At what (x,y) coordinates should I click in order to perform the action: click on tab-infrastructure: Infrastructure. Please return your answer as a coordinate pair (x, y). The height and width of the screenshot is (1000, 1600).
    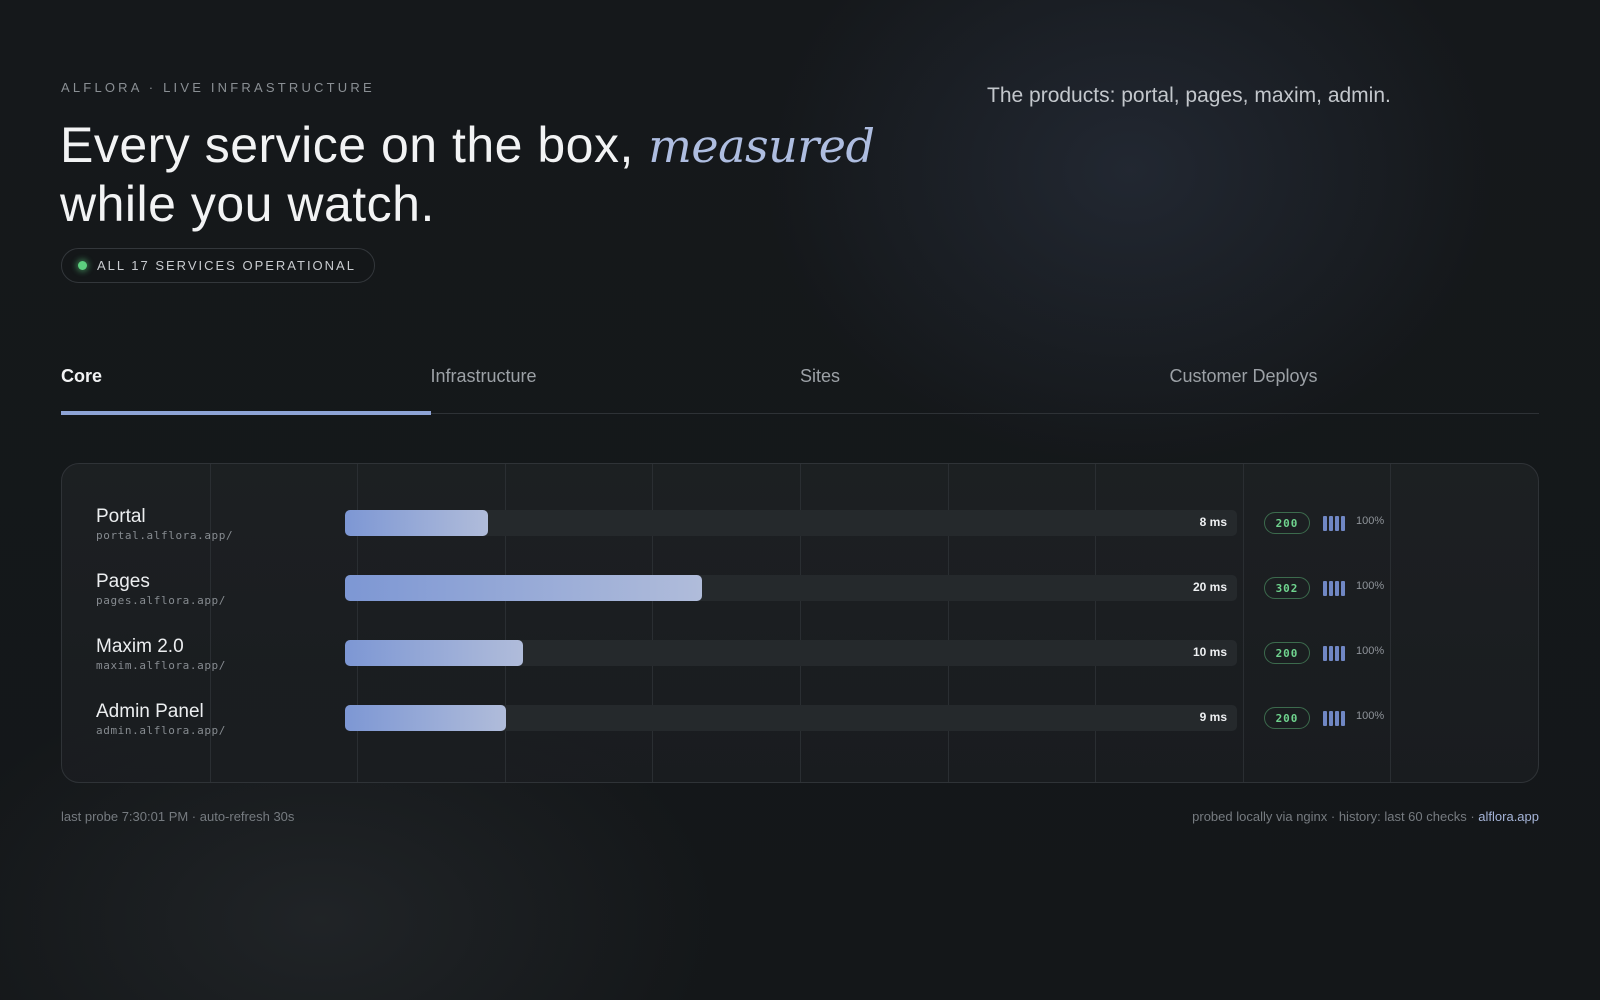
    Looking at the image, I should click on (616, 383).